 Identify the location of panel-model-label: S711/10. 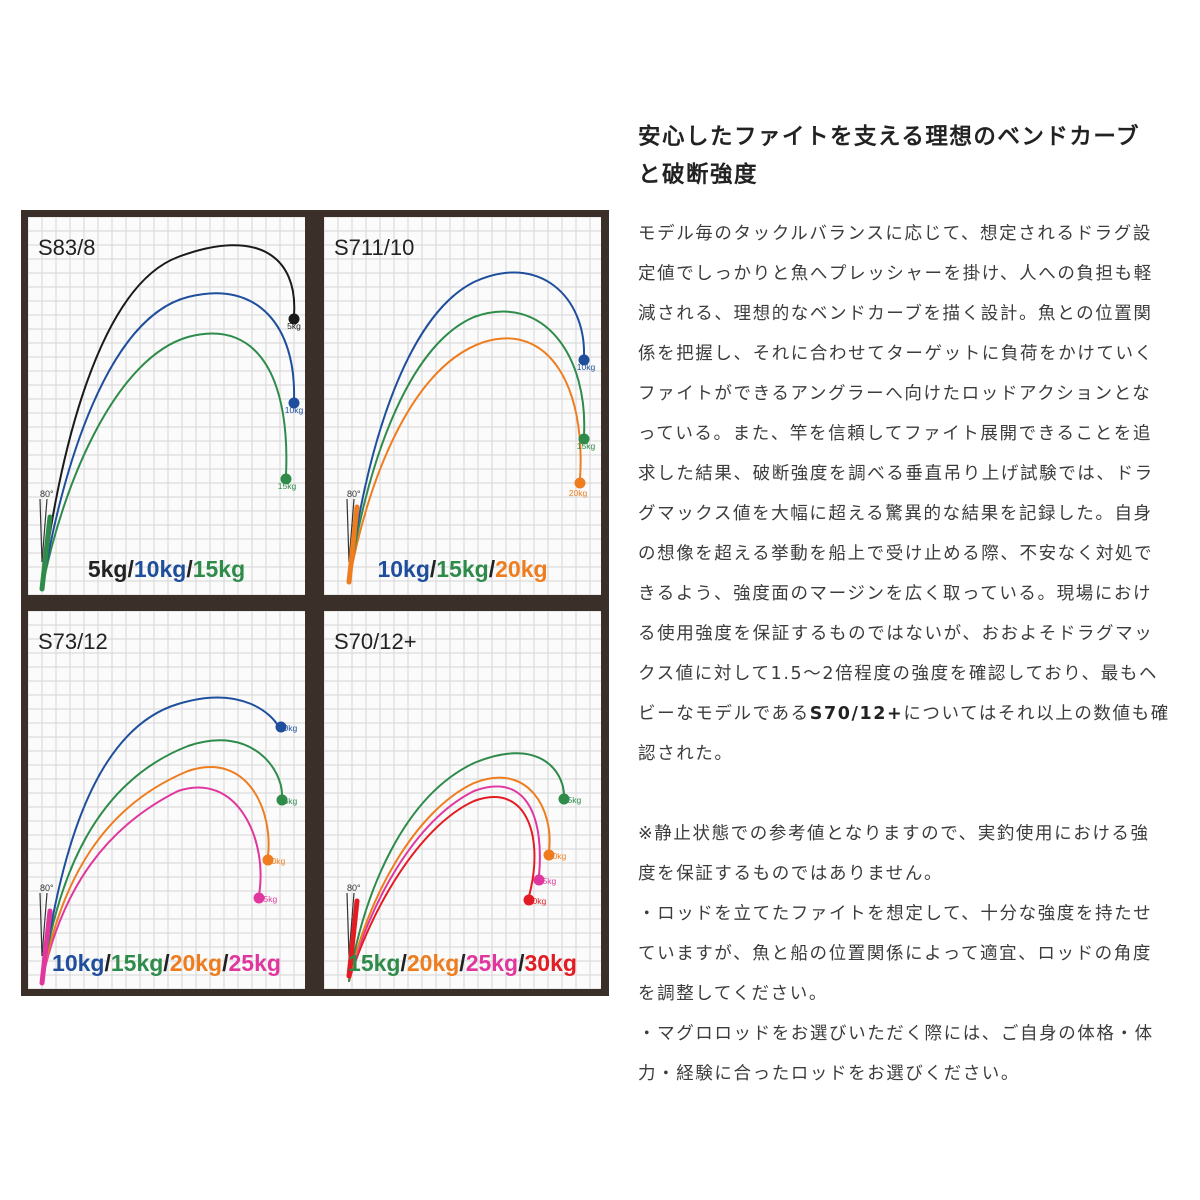
(374, 247).